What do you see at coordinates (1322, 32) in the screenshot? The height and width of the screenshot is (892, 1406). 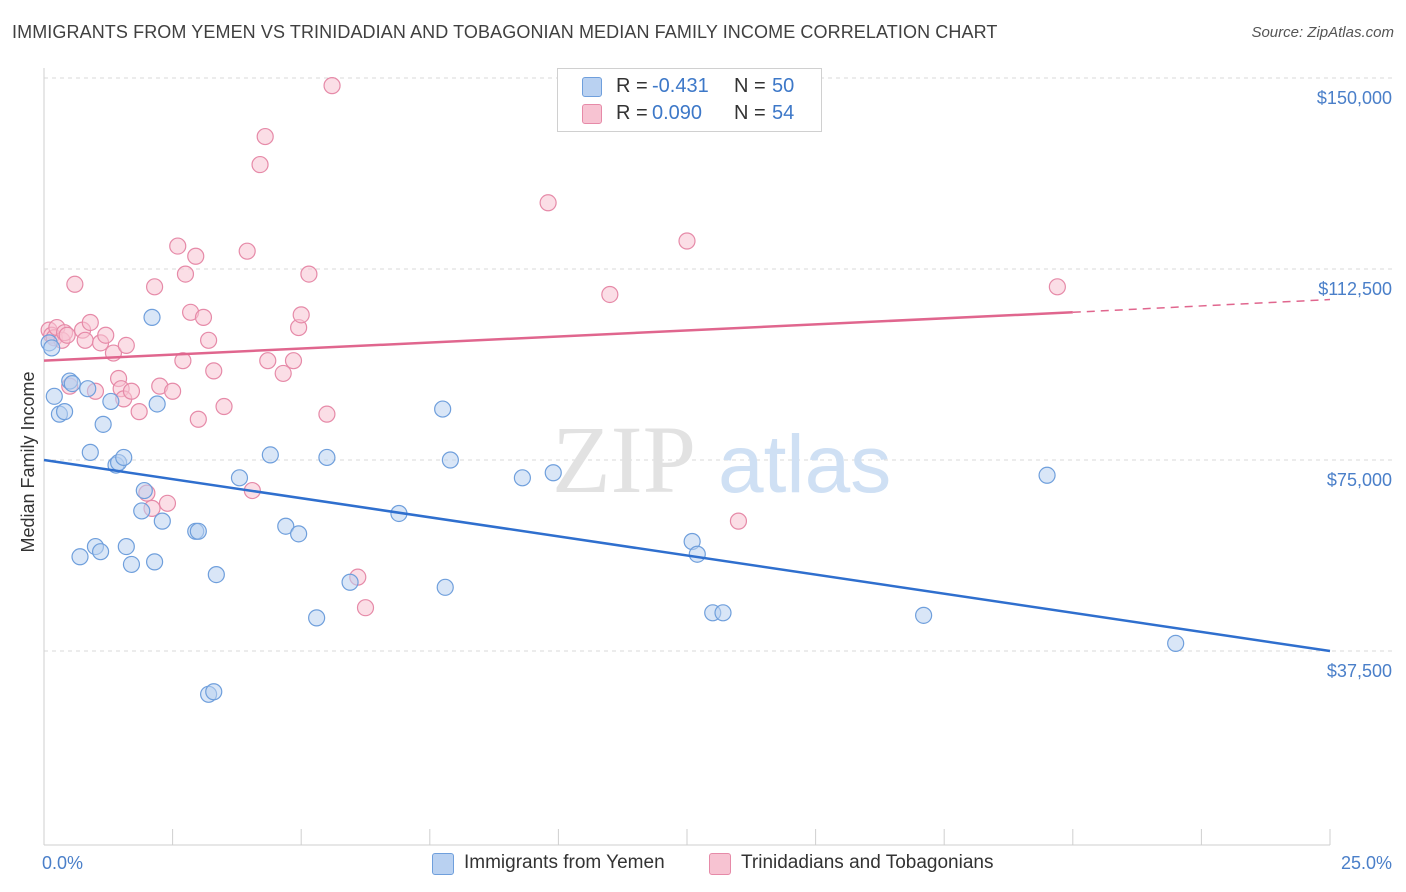 I see `source-credit: Source: ZipAtlas.com` at bounding box center [1322, 32].